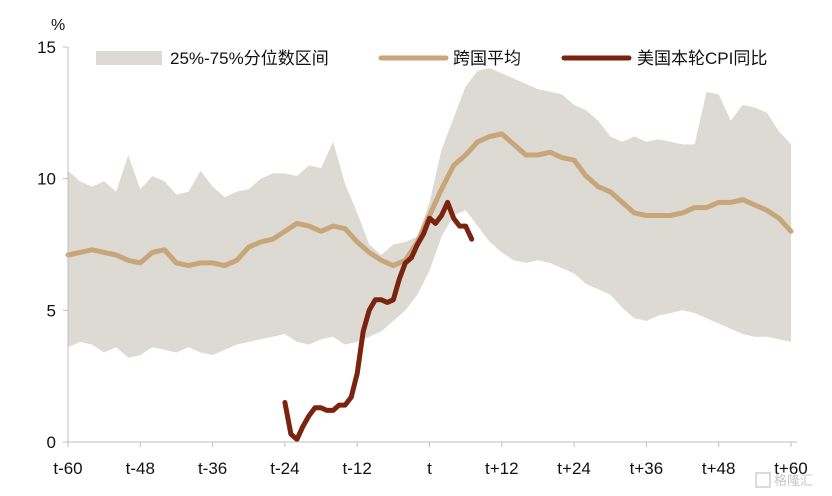 This screenshot has width=832, height=496. Describe the element at coordinates (46, 47) in the screenshot. I see `y-tick-label: 15` at that location.